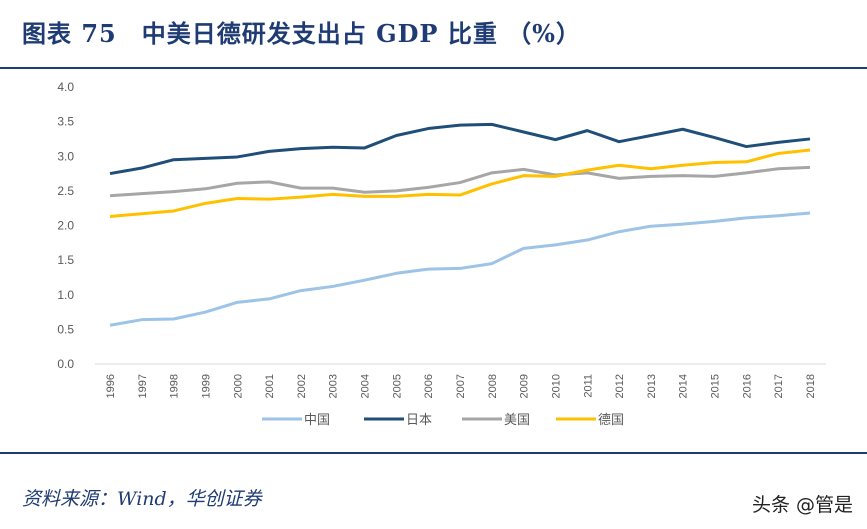 This screenshot has width=867, height=529. Describe the element at coordinates (779, 386) in the screenshot. I see `x-tick-label: 2017` at that location.